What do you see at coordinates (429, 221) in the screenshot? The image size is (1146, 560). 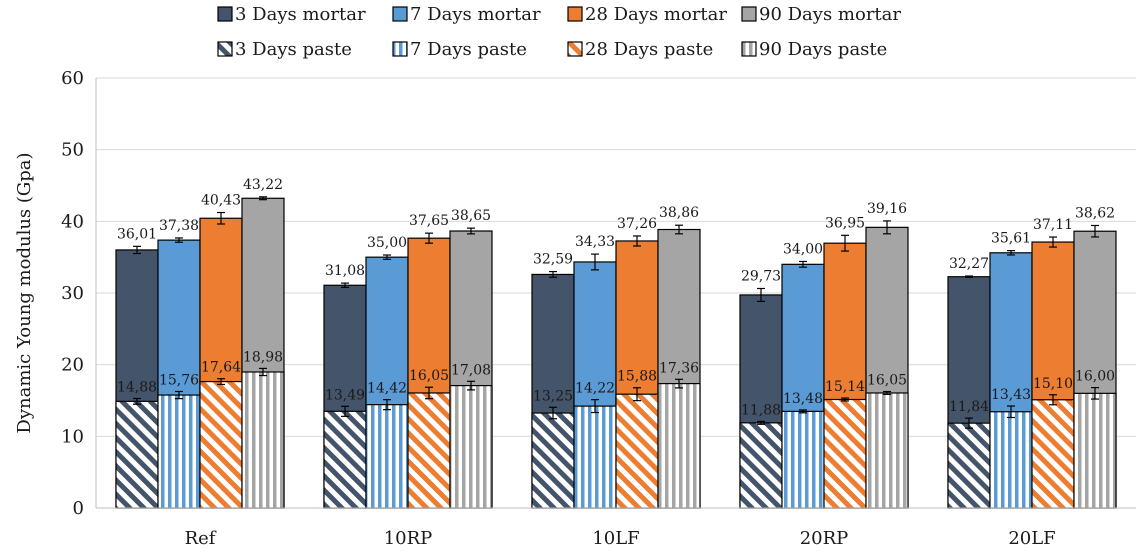 I see `data-label-mortar: 37,65` at bounding box center [429, 221].